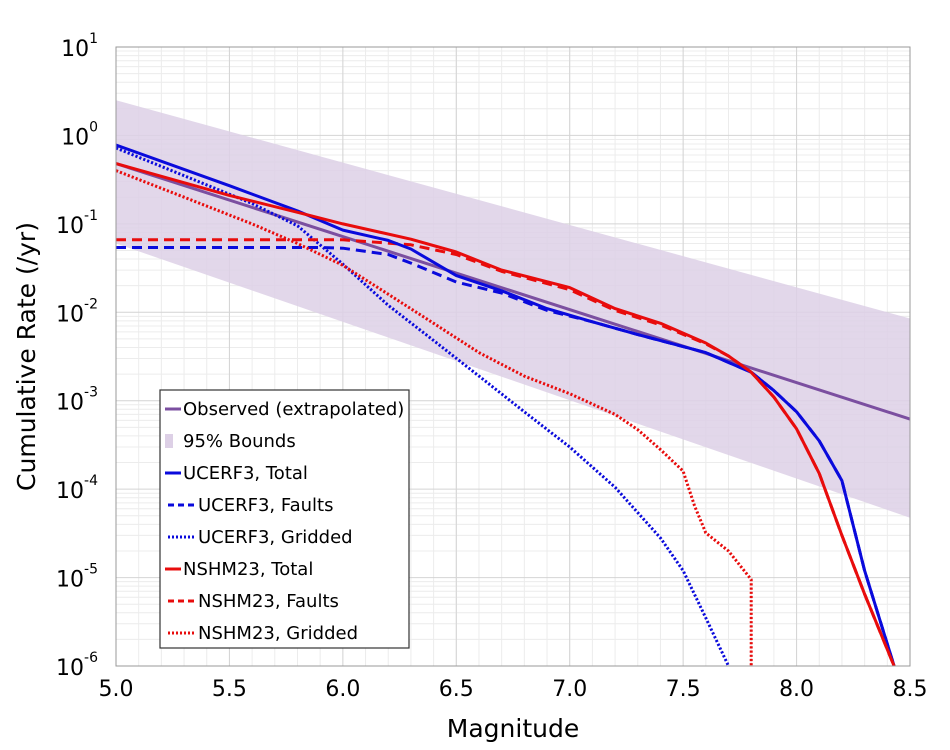  What do you see at coordinates (278, 633) in the screenshot?
I see `legend-label: NSHM23, Gridded` at bounding box center [278, 633].